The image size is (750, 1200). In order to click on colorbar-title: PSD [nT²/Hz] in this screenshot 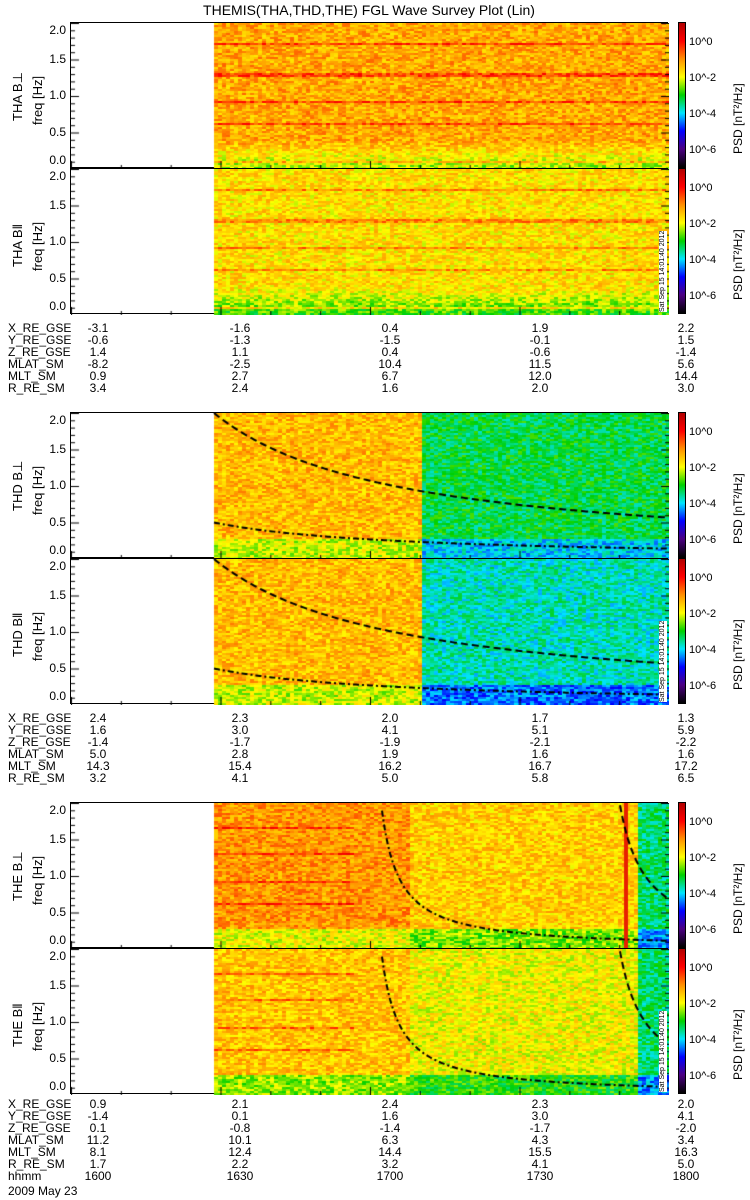, I will do `click(738, 1044)`.